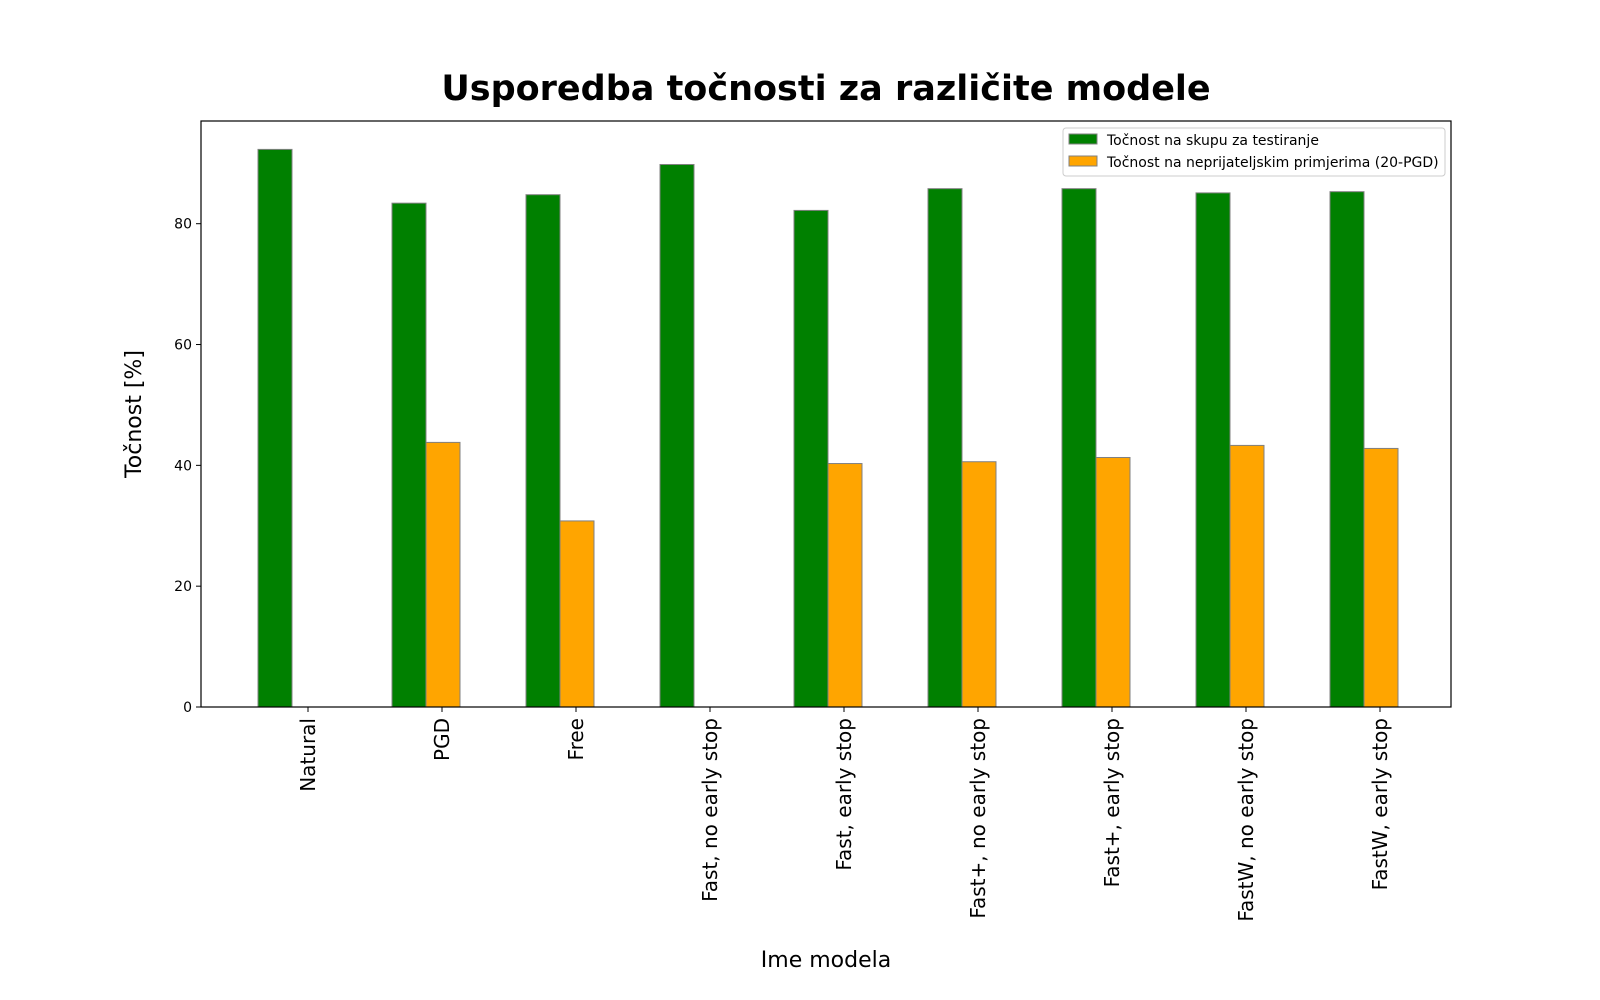  Describe the element at coordinates (183, 587) in the screenshot. I see `y-tick-label-1: 20` at that location.